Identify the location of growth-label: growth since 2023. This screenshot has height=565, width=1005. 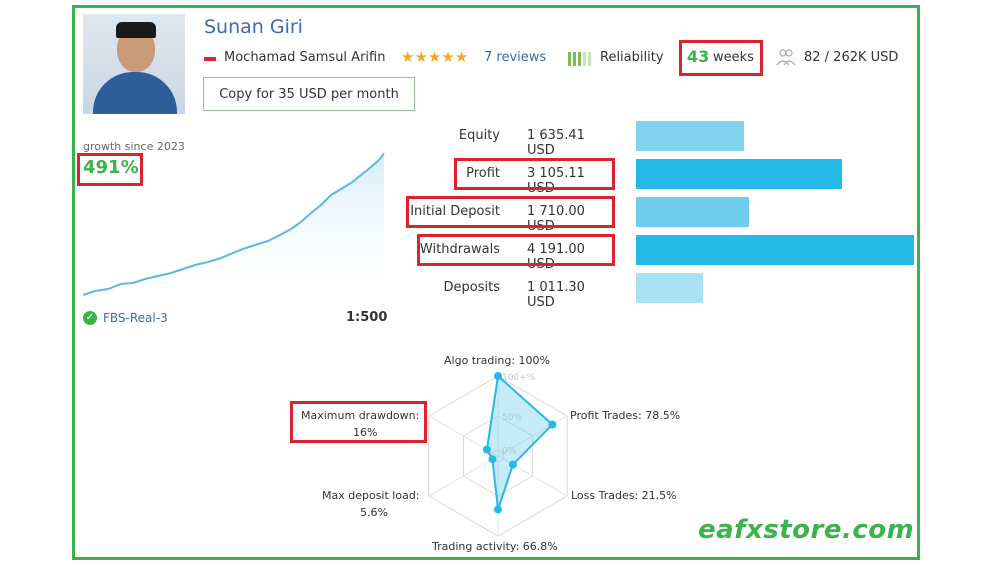
(134, 146).